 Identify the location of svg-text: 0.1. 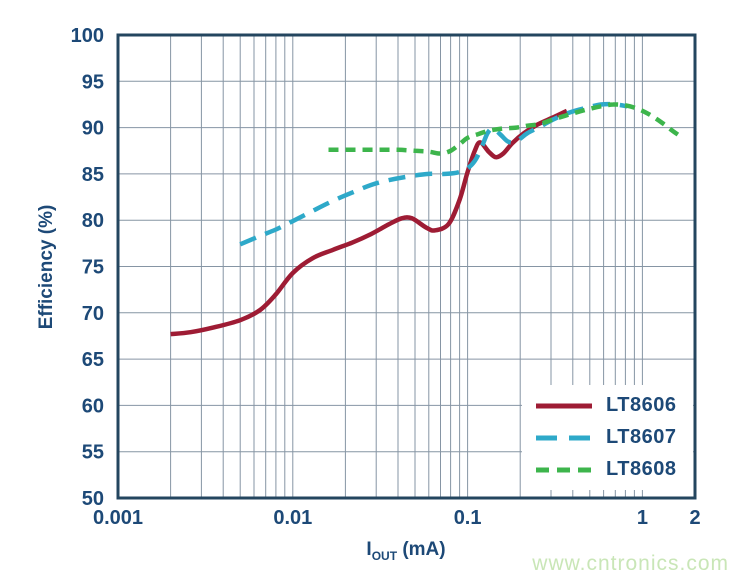
(468, 518).